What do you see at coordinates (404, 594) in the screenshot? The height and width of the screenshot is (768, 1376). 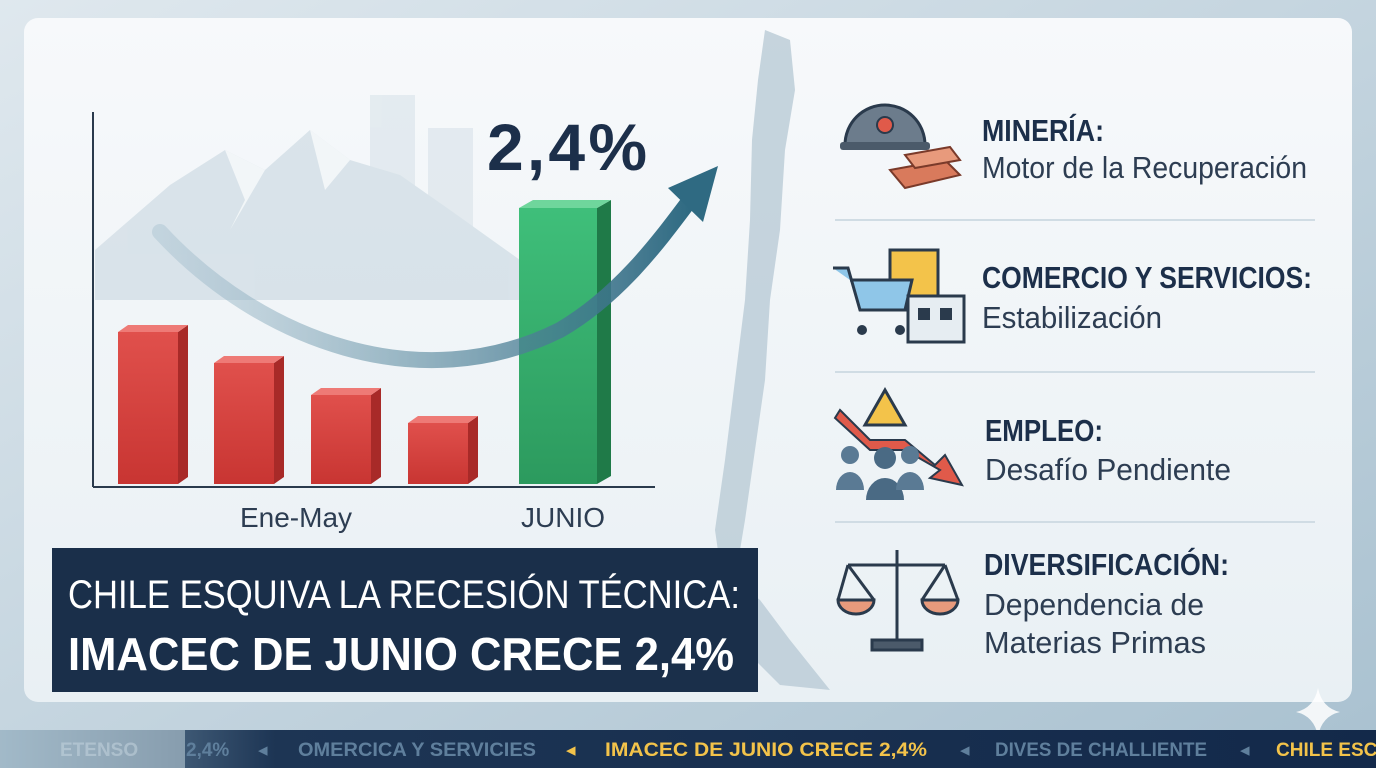 I see `headline-line: CHILE ESQUIVA LA RECESIÓN TÉCNICA:` at bounding box center [404, 594].